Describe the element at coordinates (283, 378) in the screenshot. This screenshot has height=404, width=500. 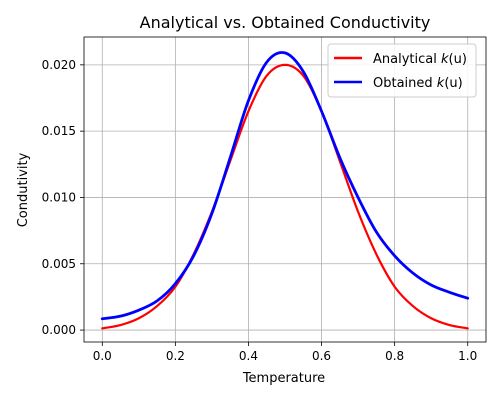
I see `x-axis-label: Temperature` at that location.